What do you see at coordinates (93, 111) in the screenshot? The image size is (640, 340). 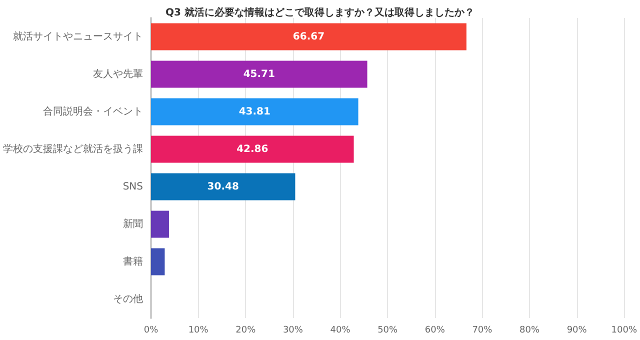 I see `y-tick-label: 合同説明会・イベント` at bounding box center [93, 111].